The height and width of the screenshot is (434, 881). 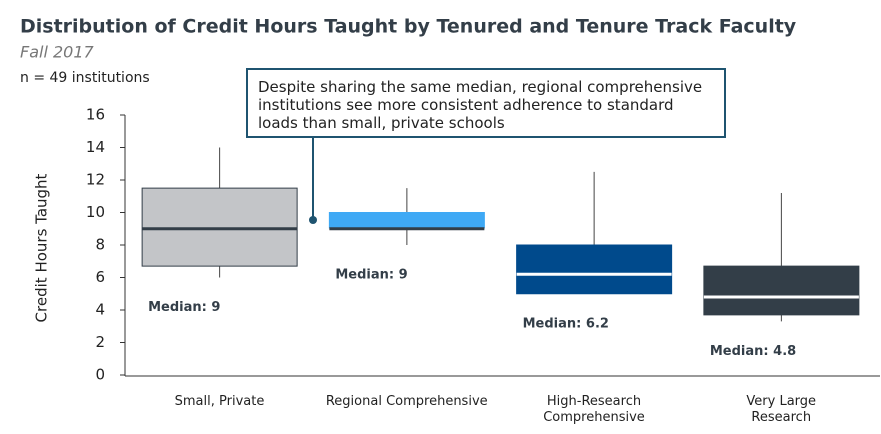 I want to click on y-tick-label: 8, so click(x=100, y=245).